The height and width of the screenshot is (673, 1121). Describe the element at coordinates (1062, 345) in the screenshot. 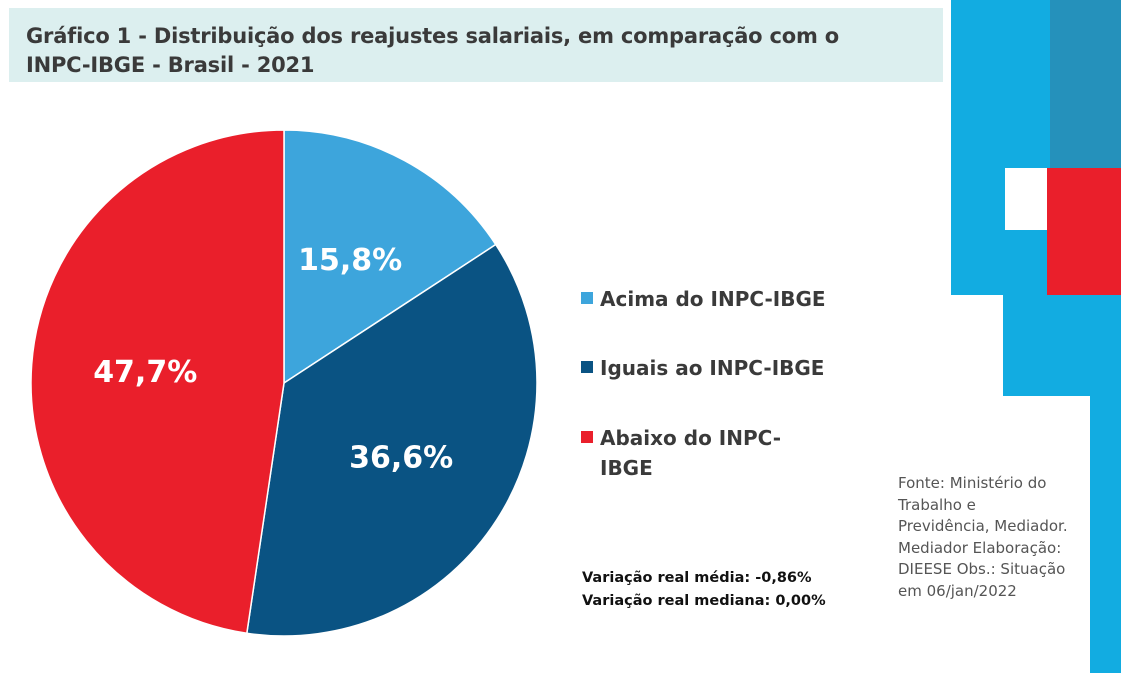

I see `decor-light-blue-mid` at that location.